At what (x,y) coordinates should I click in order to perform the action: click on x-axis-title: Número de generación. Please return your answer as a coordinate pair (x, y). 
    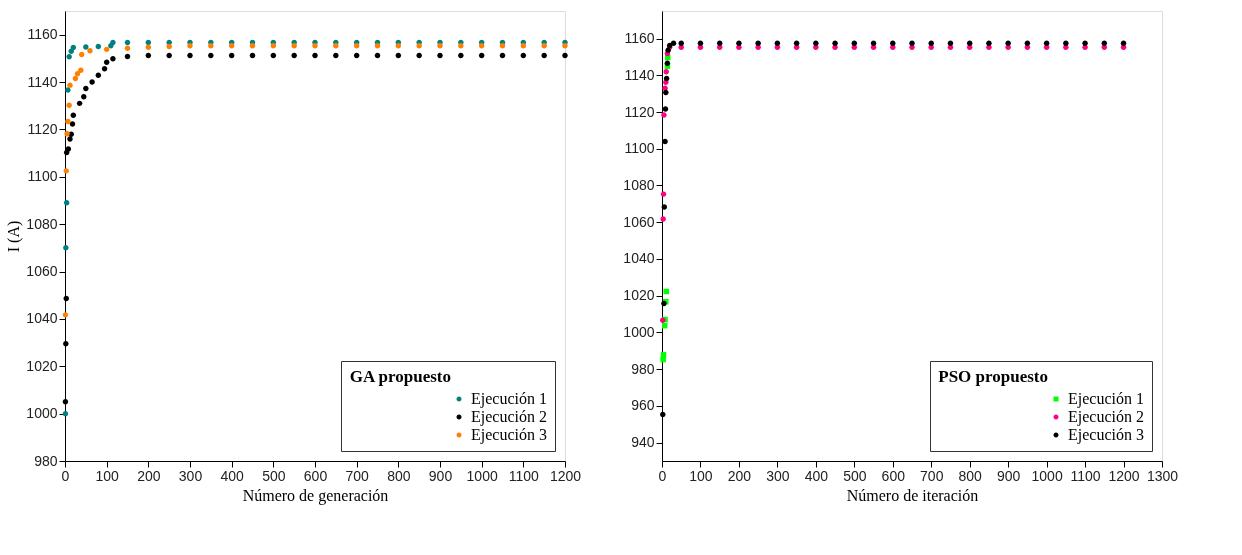
    Looking at the image, I should click on (315, 495).